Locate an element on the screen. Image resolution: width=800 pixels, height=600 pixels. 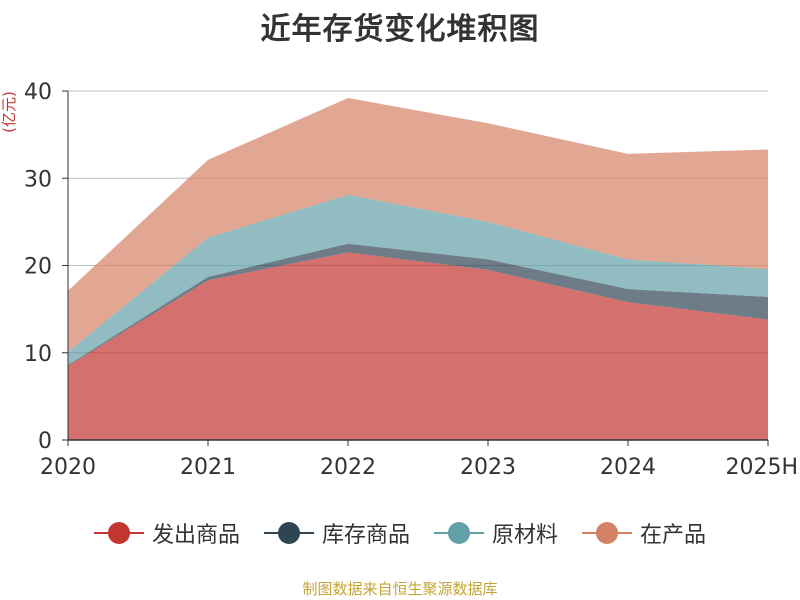
x-tick-label: 2025H is located at coordinates (761, 467).